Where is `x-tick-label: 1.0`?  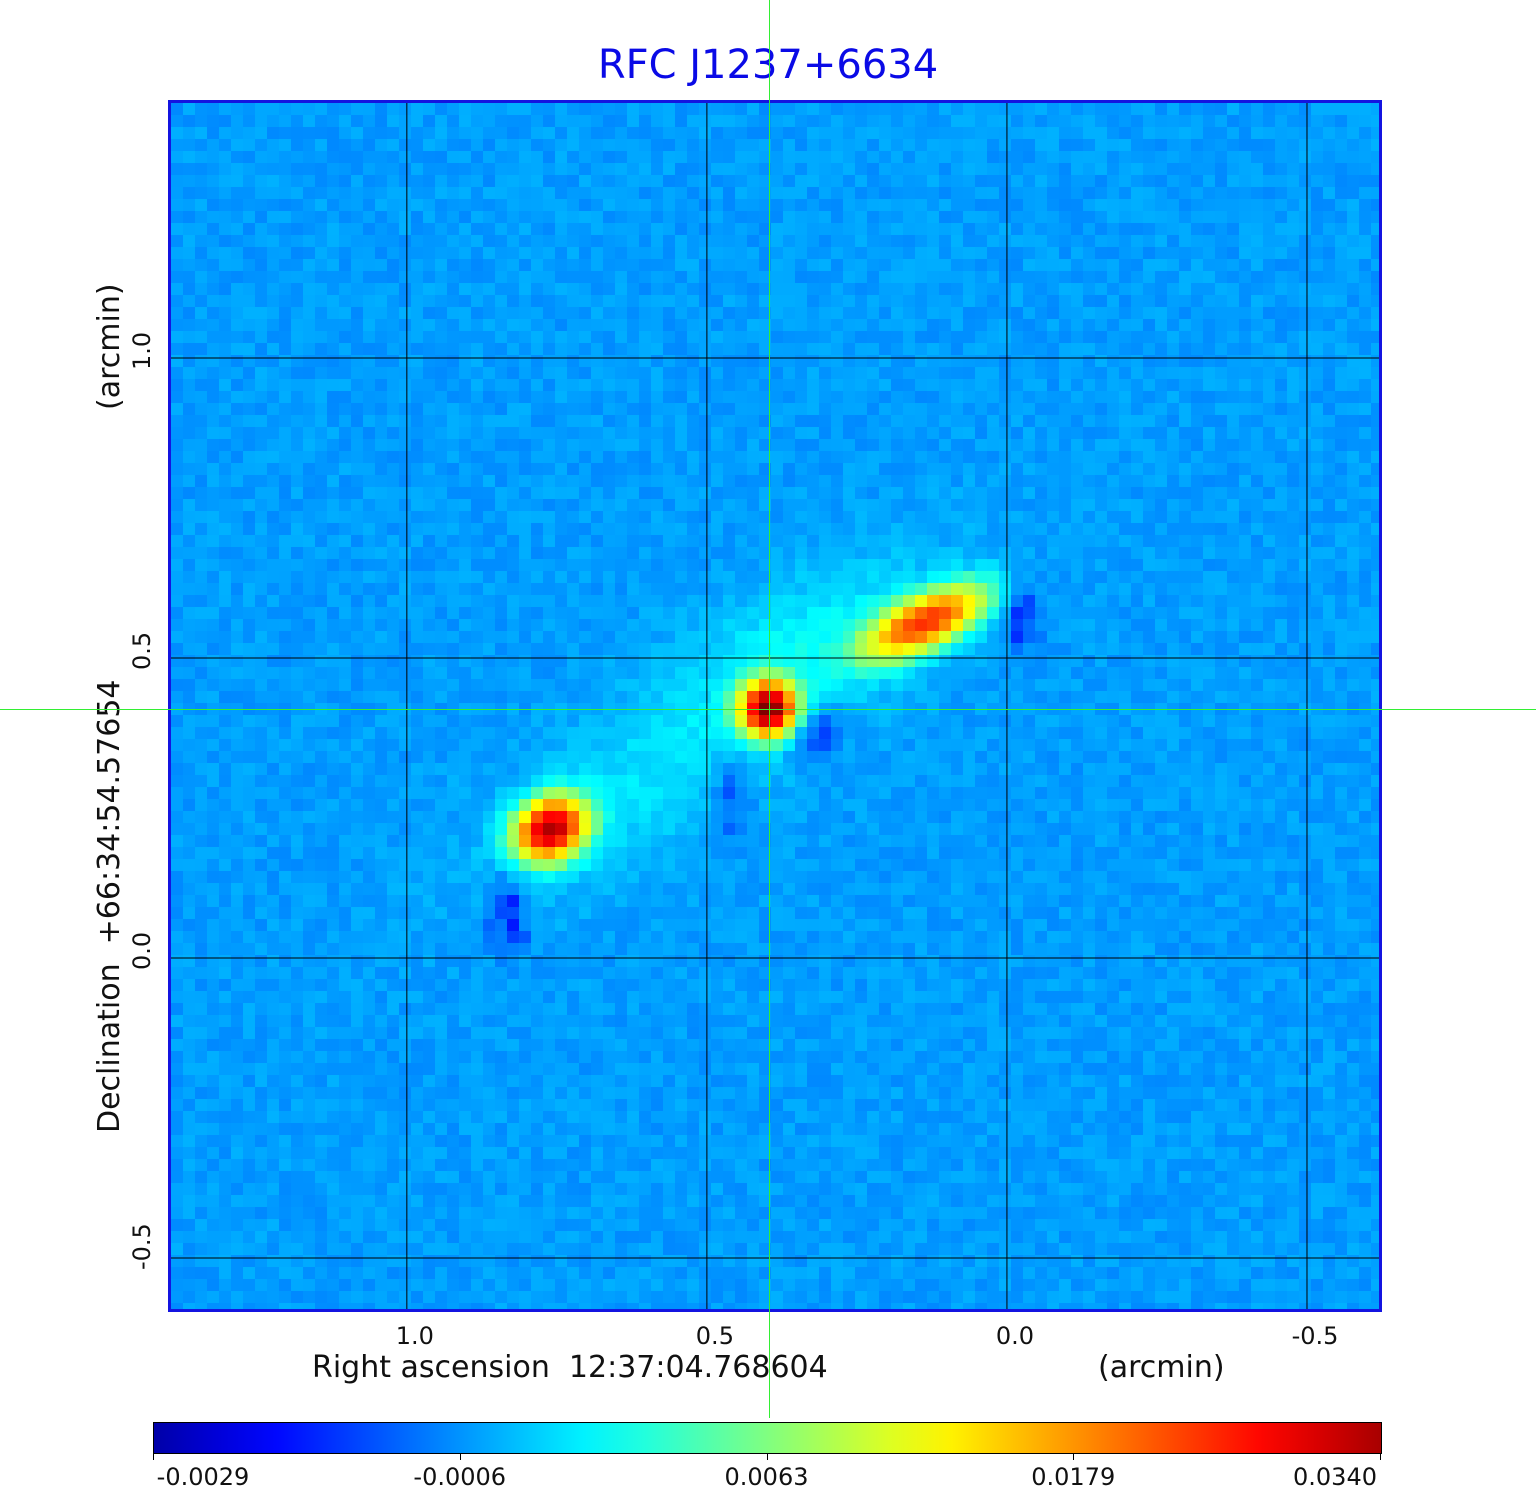
x-tick-label: 1.0 is located at coordinates (414, 1336).